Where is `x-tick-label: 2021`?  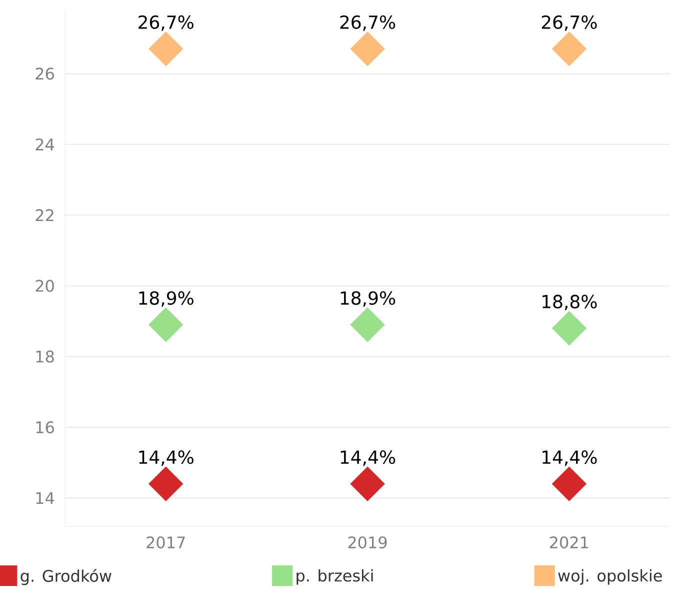
x-tick-label: 2021 is located at coordinates (569, 542).